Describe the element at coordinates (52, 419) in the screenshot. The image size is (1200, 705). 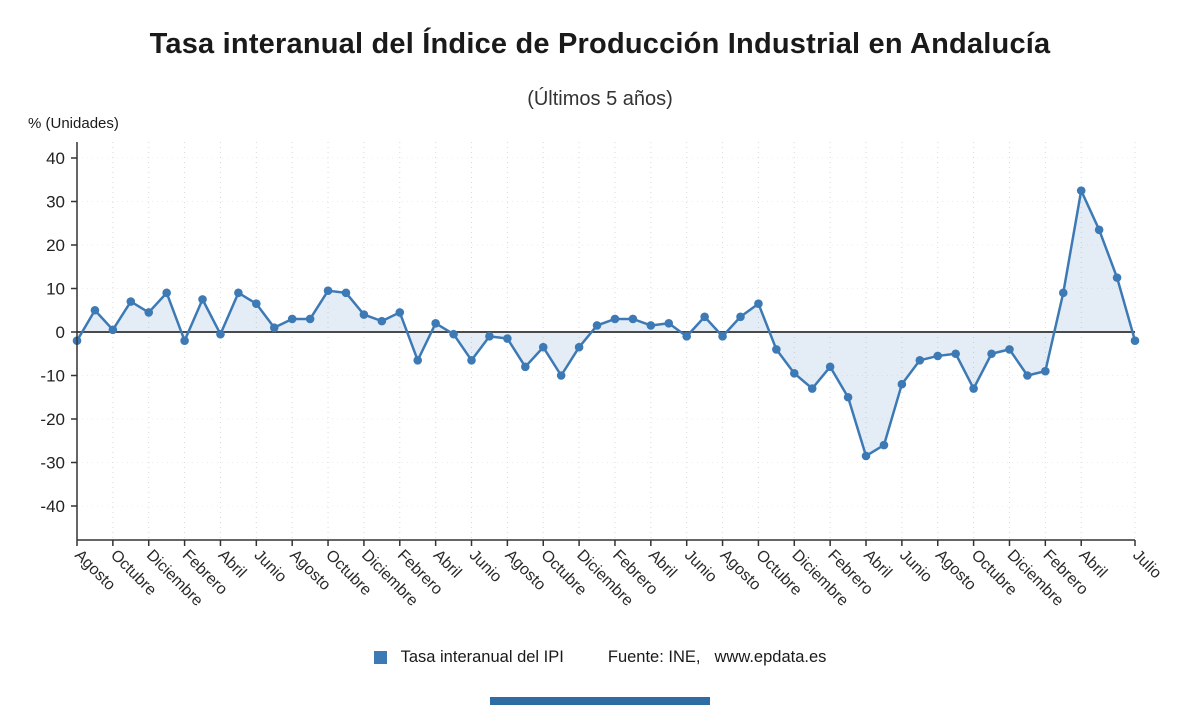
I see `y-tick-label: -20` at that location.